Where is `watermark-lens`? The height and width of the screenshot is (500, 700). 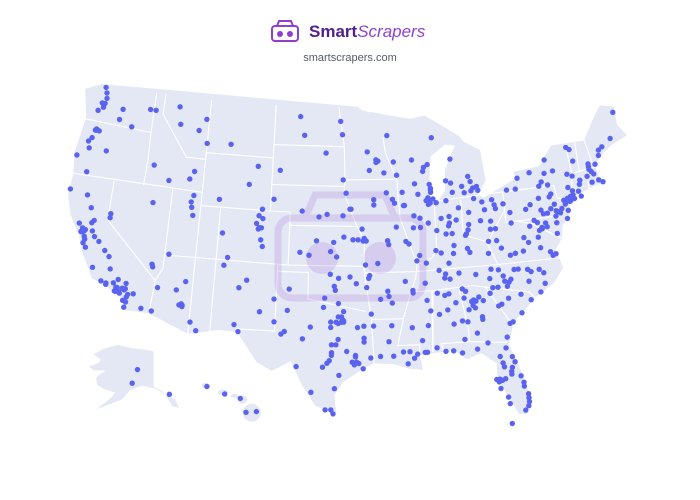
watermark-lens is located at coordinates (322, 258).